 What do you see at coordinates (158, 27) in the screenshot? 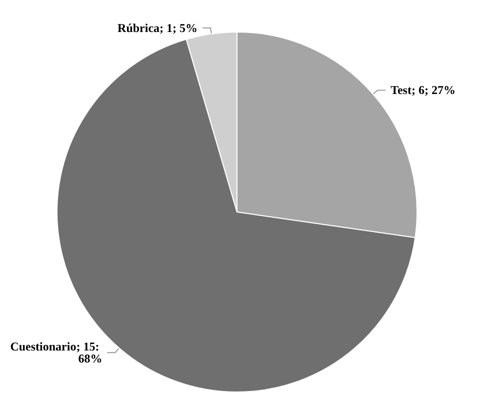
I see `slice-label: Rúbrica; 1; 5%` at bounding box center [158, 27].